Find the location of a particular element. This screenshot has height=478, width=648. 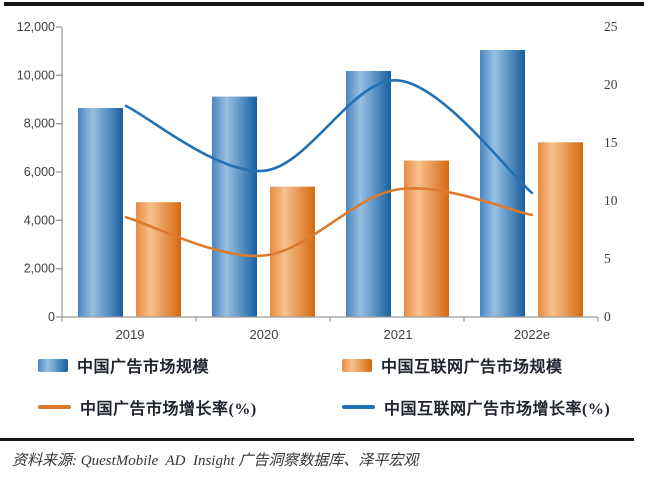

svg-text: 10,000 is located at coordinates (36, 75).